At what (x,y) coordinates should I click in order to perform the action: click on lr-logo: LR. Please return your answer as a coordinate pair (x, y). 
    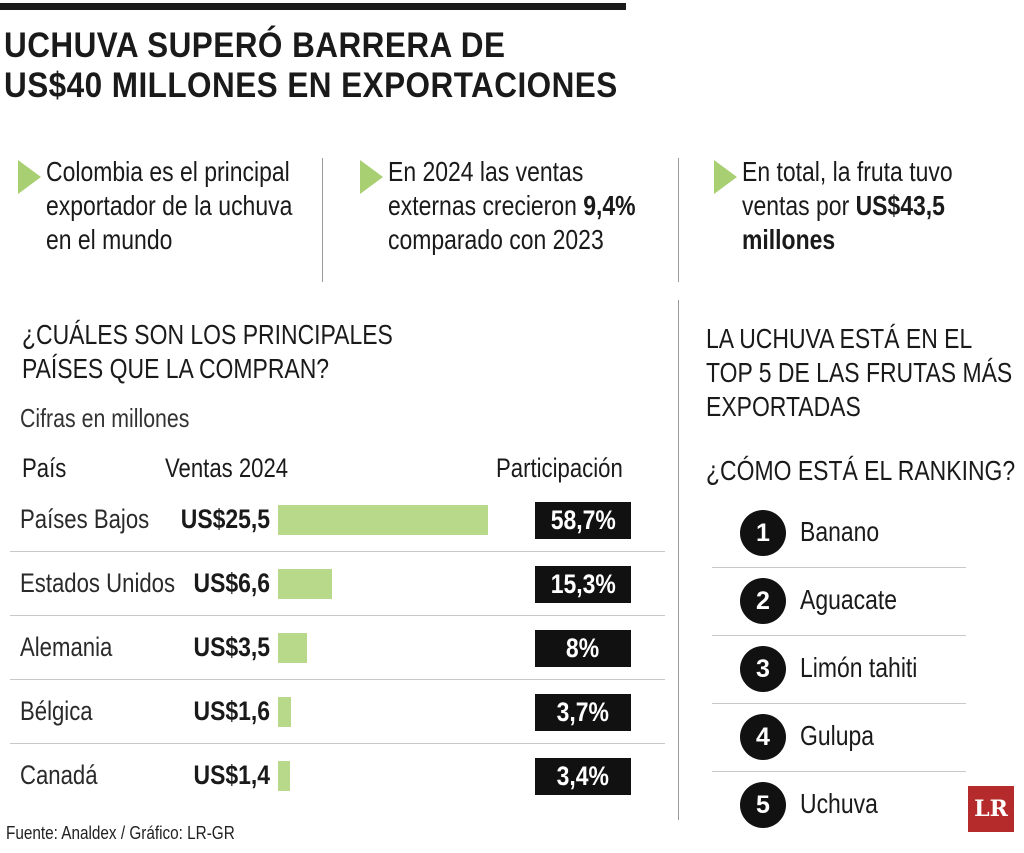
    Looking at the image, I should click on (991, 809).